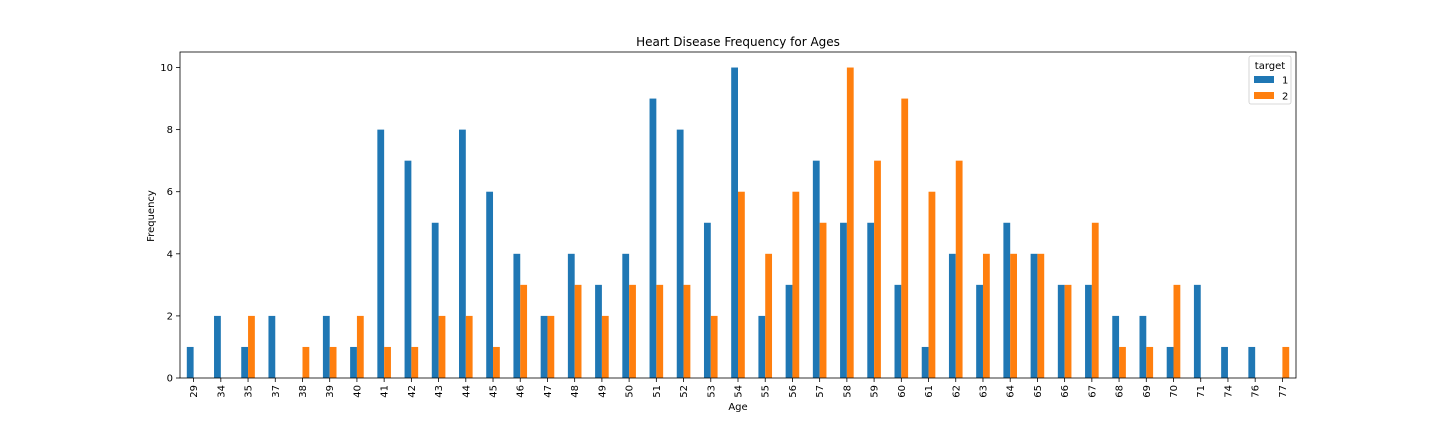  I want to click on x-tick-label: 53, so click(711, 391).